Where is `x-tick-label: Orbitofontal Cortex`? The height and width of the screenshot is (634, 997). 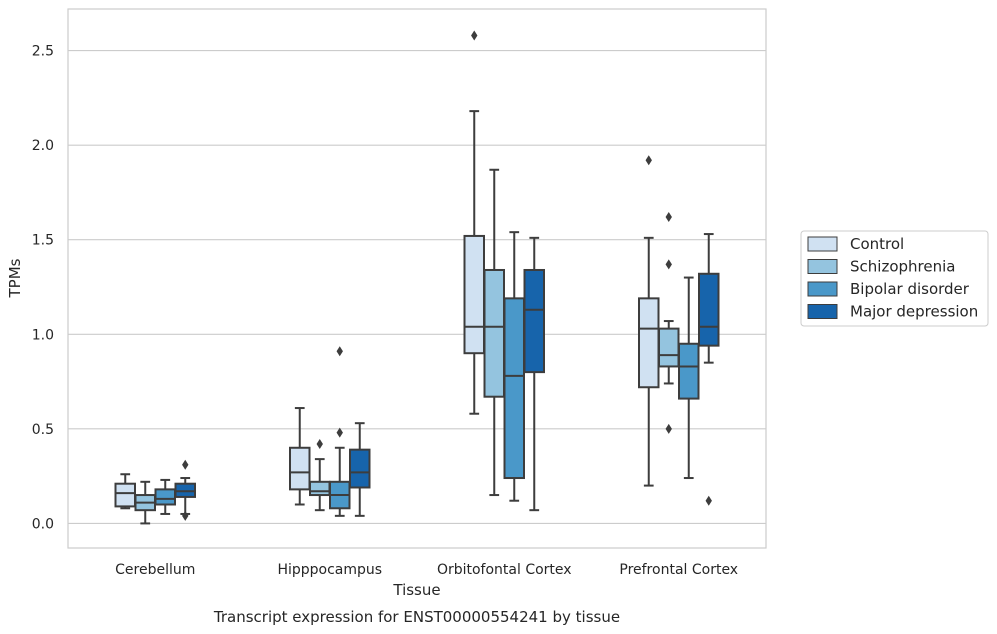
x-tick-label: Orbitofontal Cortex is located at coordinates (504, 570).